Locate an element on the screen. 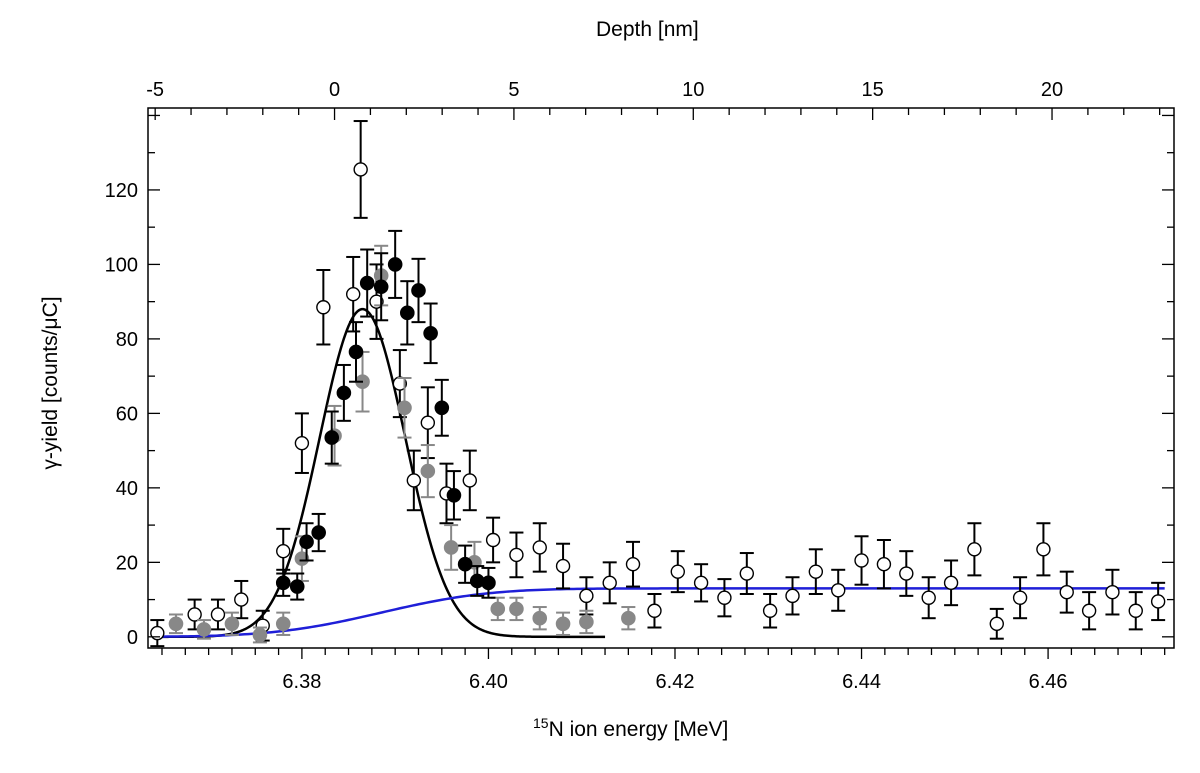  top-tick-label: 20 is located at coordinates (1052, 90).